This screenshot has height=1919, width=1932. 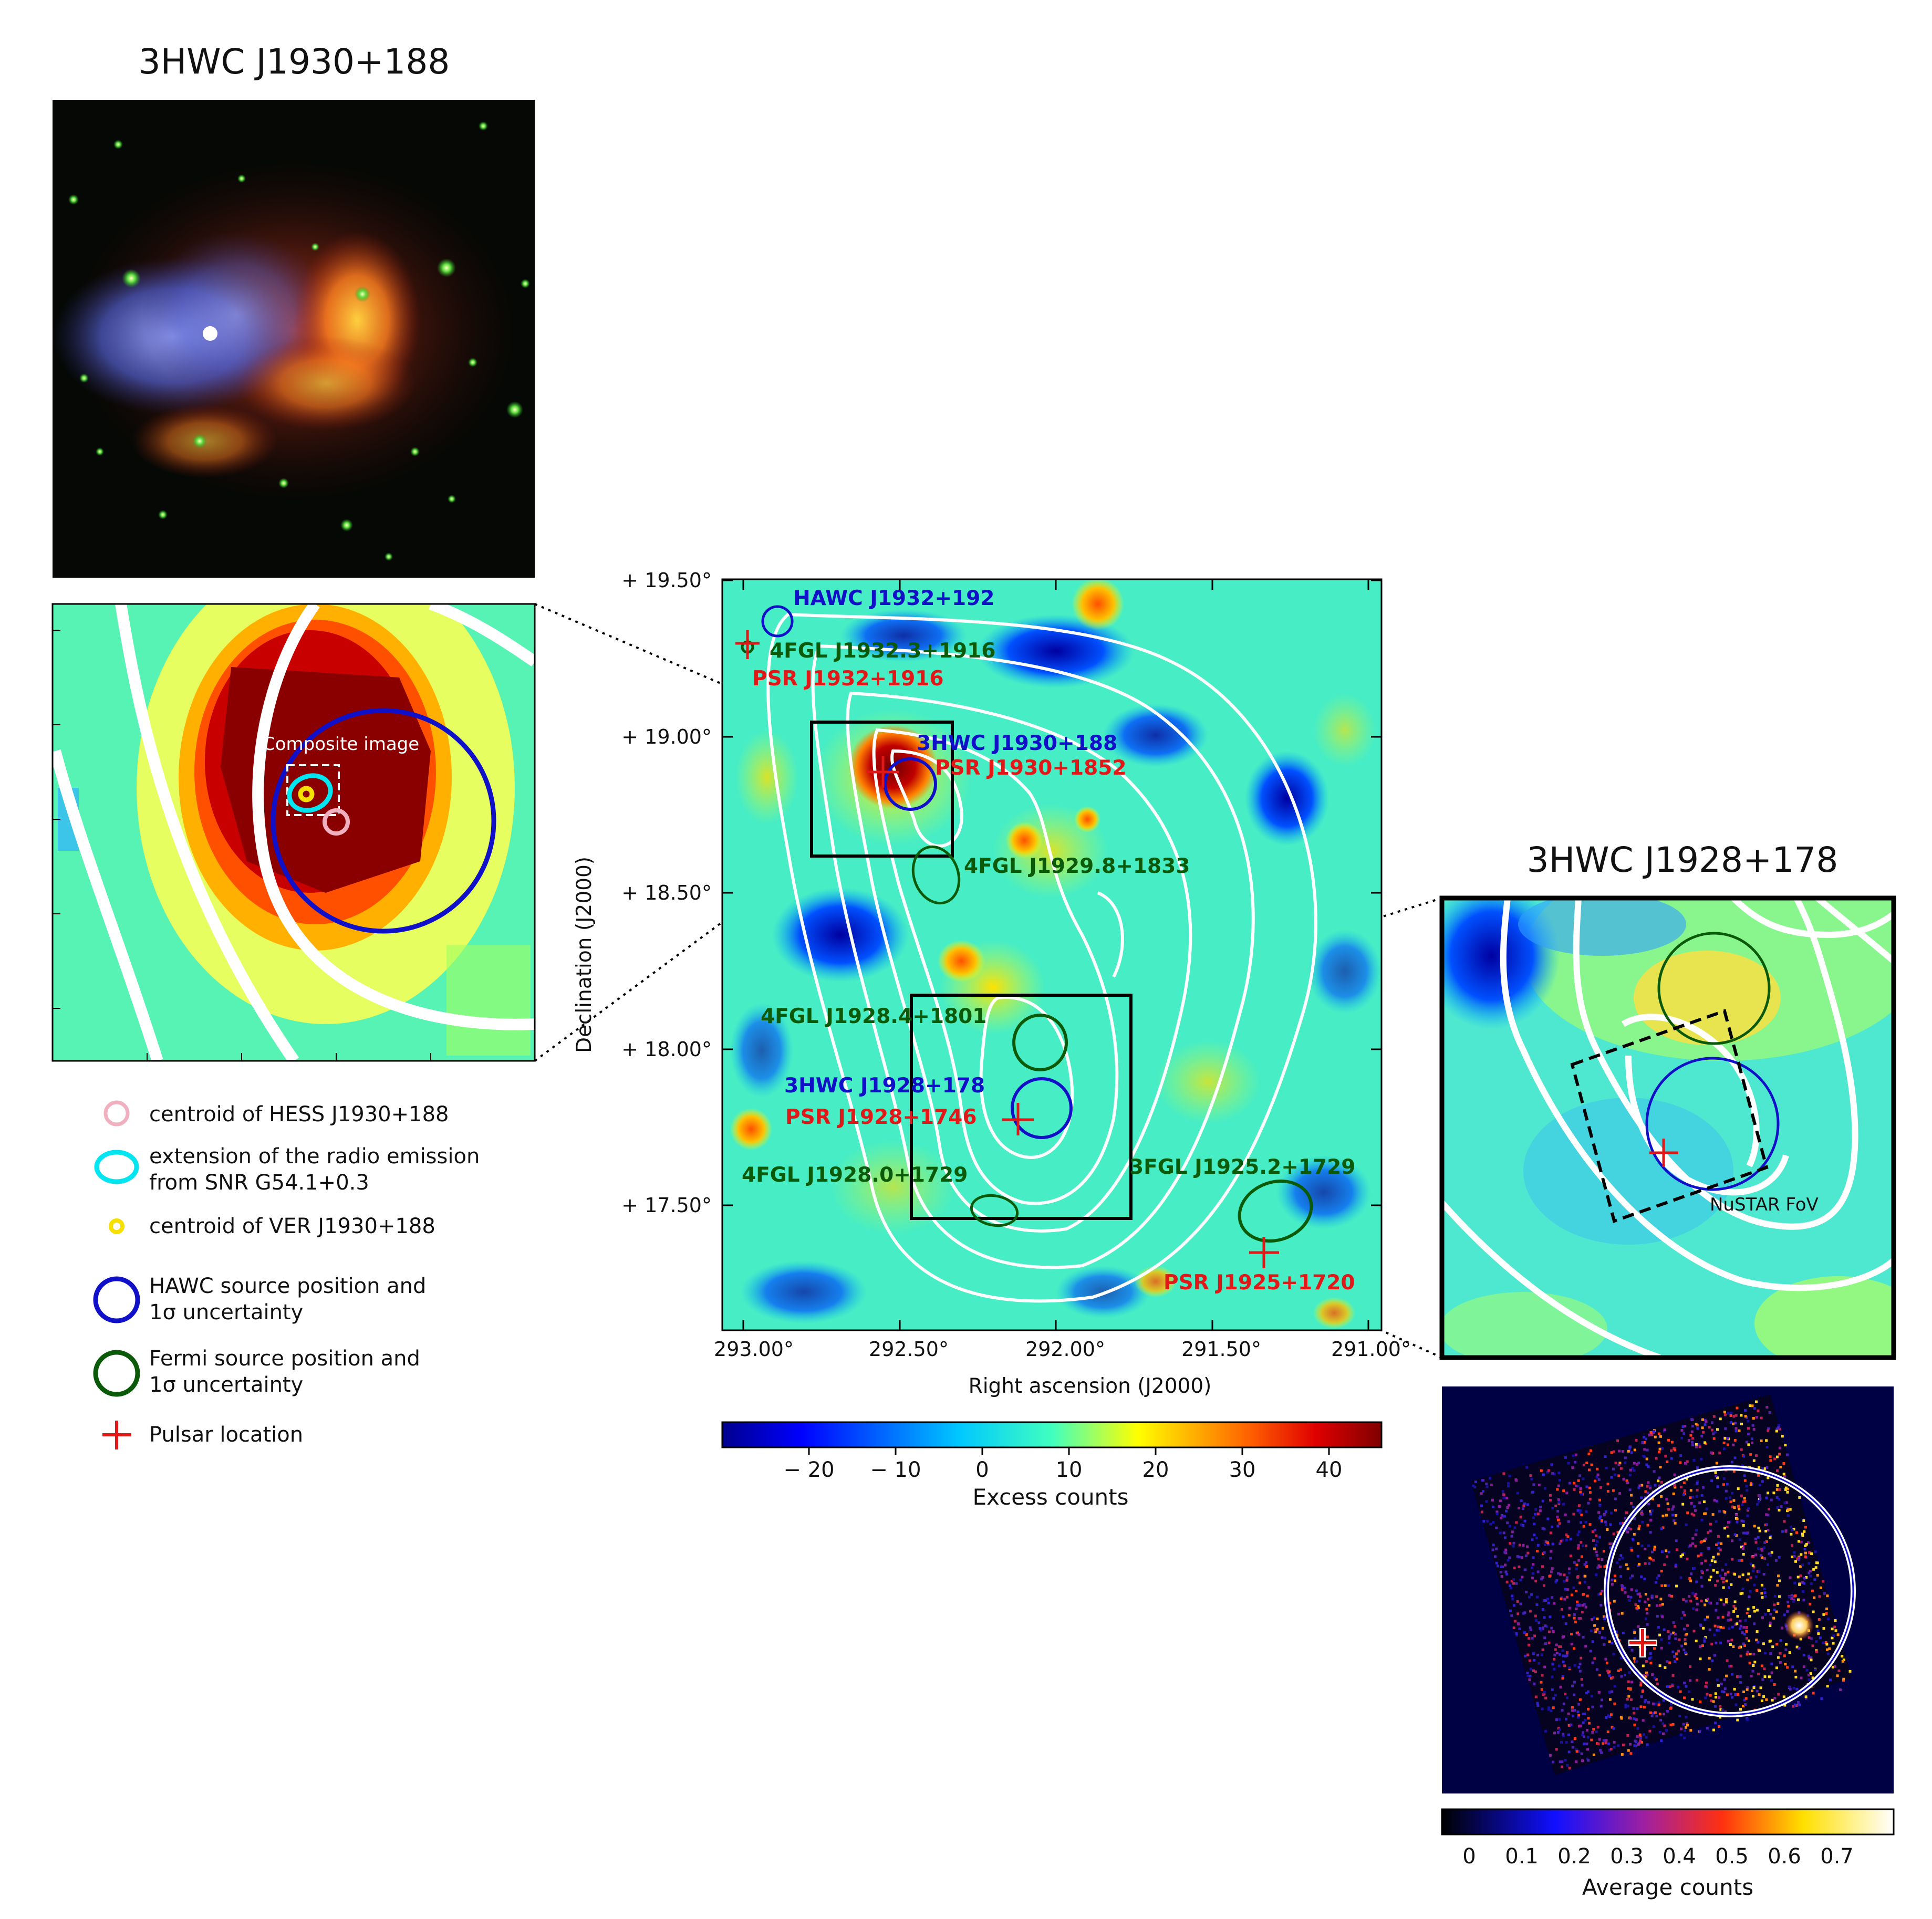 I want to click on cbar-r-tick-6: 0.5, so click(x=1732, y=1856).